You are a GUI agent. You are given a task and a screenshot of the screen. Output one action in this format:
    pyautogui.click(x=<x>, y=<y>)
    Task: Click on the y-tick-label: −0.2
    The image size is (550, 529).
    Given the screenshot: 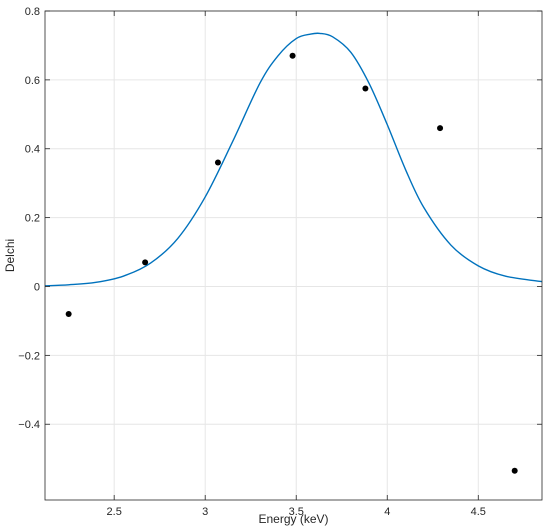 What is the action you would take?
    pyautogui.click(x=29, y=356)
    